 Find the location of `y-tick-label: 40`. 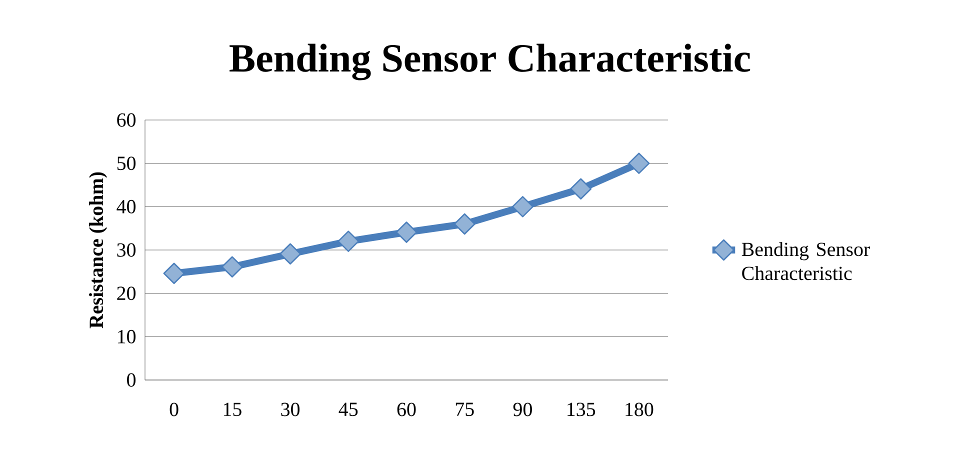

y-tick-label: 40 is located at coordinates (126, 207).